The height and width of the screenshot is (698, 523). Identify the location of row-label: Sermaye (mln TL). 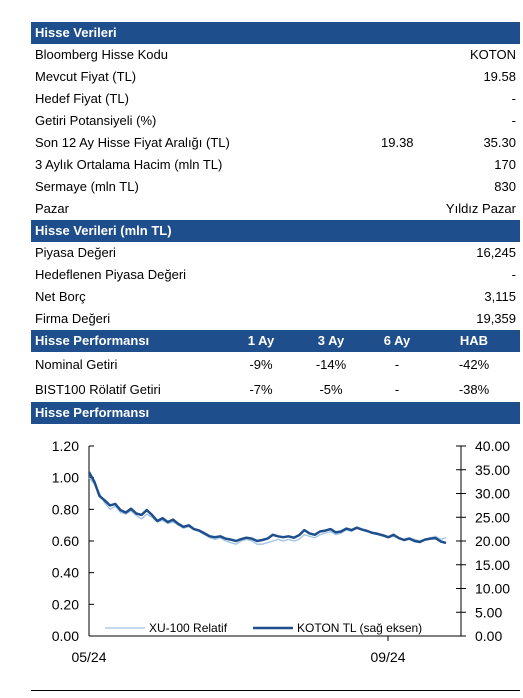
(87, 186).